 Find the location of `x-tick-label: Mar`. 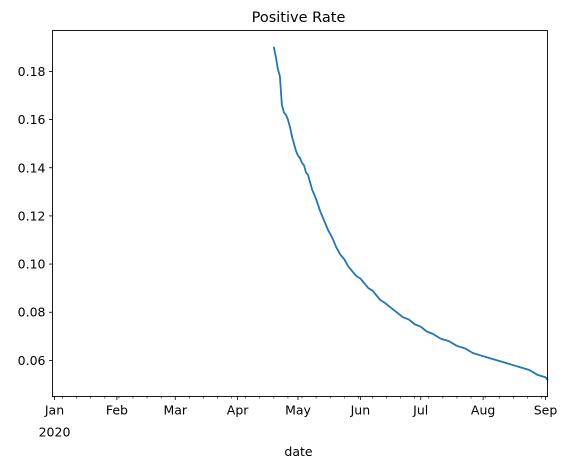

x-tick-label: Mar is located at coordinates (175, 410).